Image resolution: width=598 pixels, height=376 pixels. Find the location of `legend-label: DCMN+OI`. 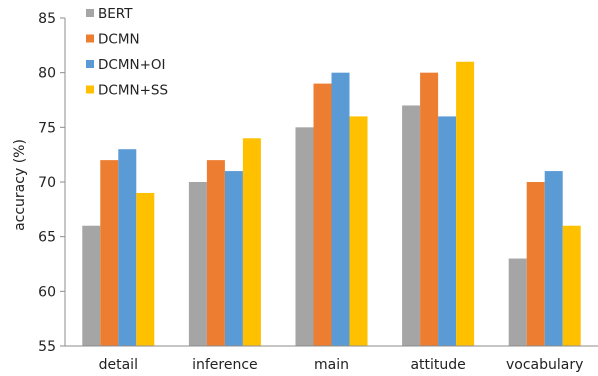

legend-label: DCMN+OI is located at coordinates (132, 65).